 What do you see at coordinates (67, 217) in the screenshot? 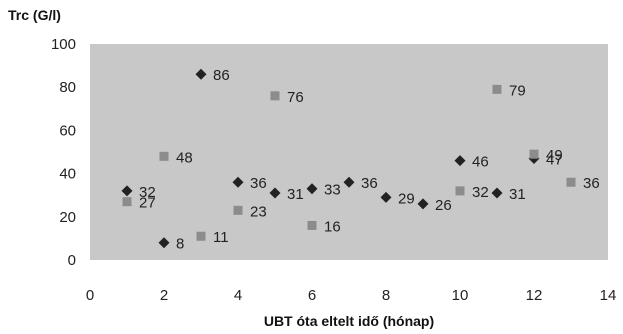
I see `y-tick-label: 20` at bounding box center [67, 217].